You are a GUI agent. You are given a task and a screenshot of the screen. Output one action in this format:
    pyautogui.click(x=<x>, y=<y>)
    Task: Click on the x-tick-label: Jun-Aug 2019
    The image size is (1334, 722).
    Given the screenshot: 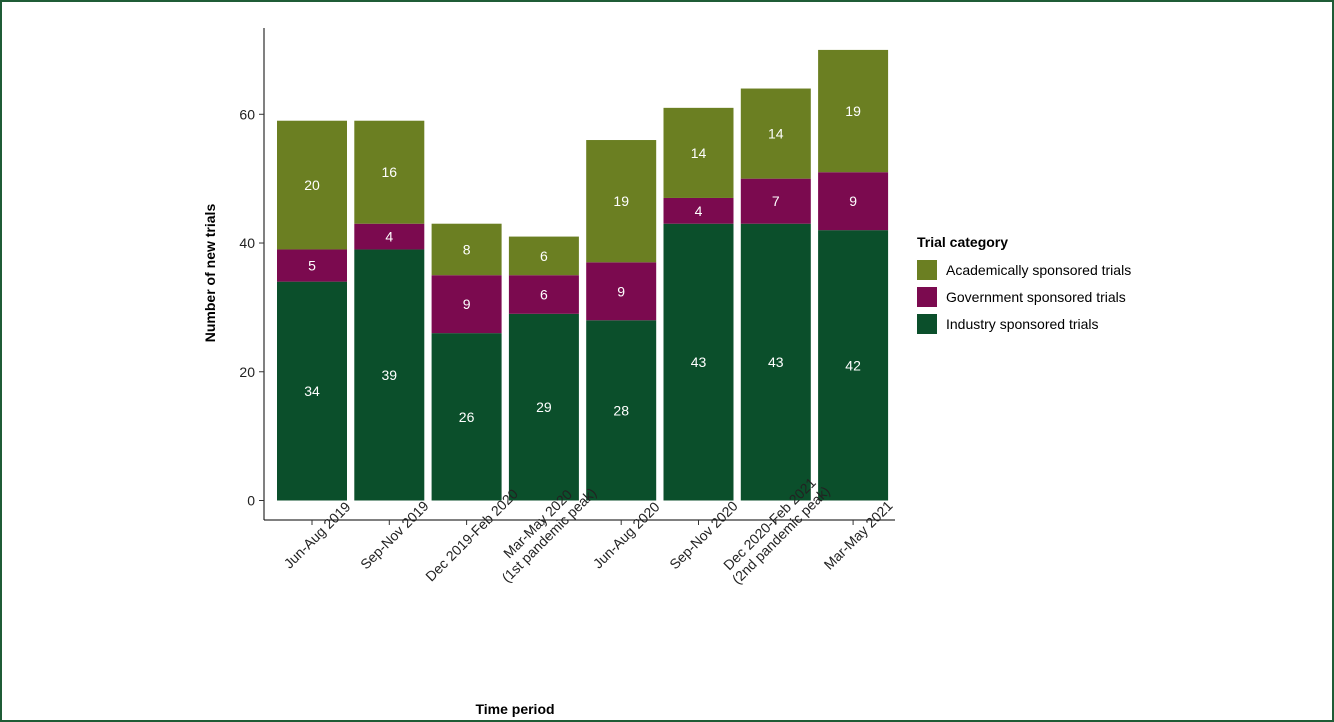 What is the action you would take?
    pyautogui.click(x=317, y=534)
    